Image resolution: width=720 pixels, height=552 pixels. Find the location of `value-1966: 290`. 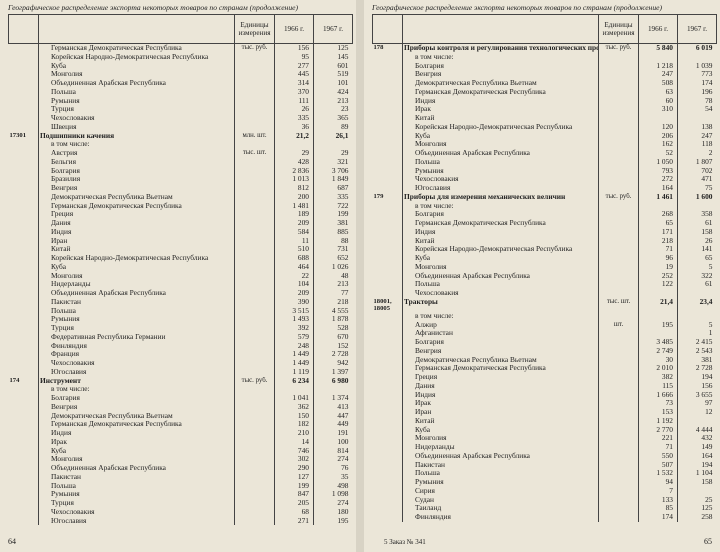

value-1966: 290 is located at coordinates (294, 468).